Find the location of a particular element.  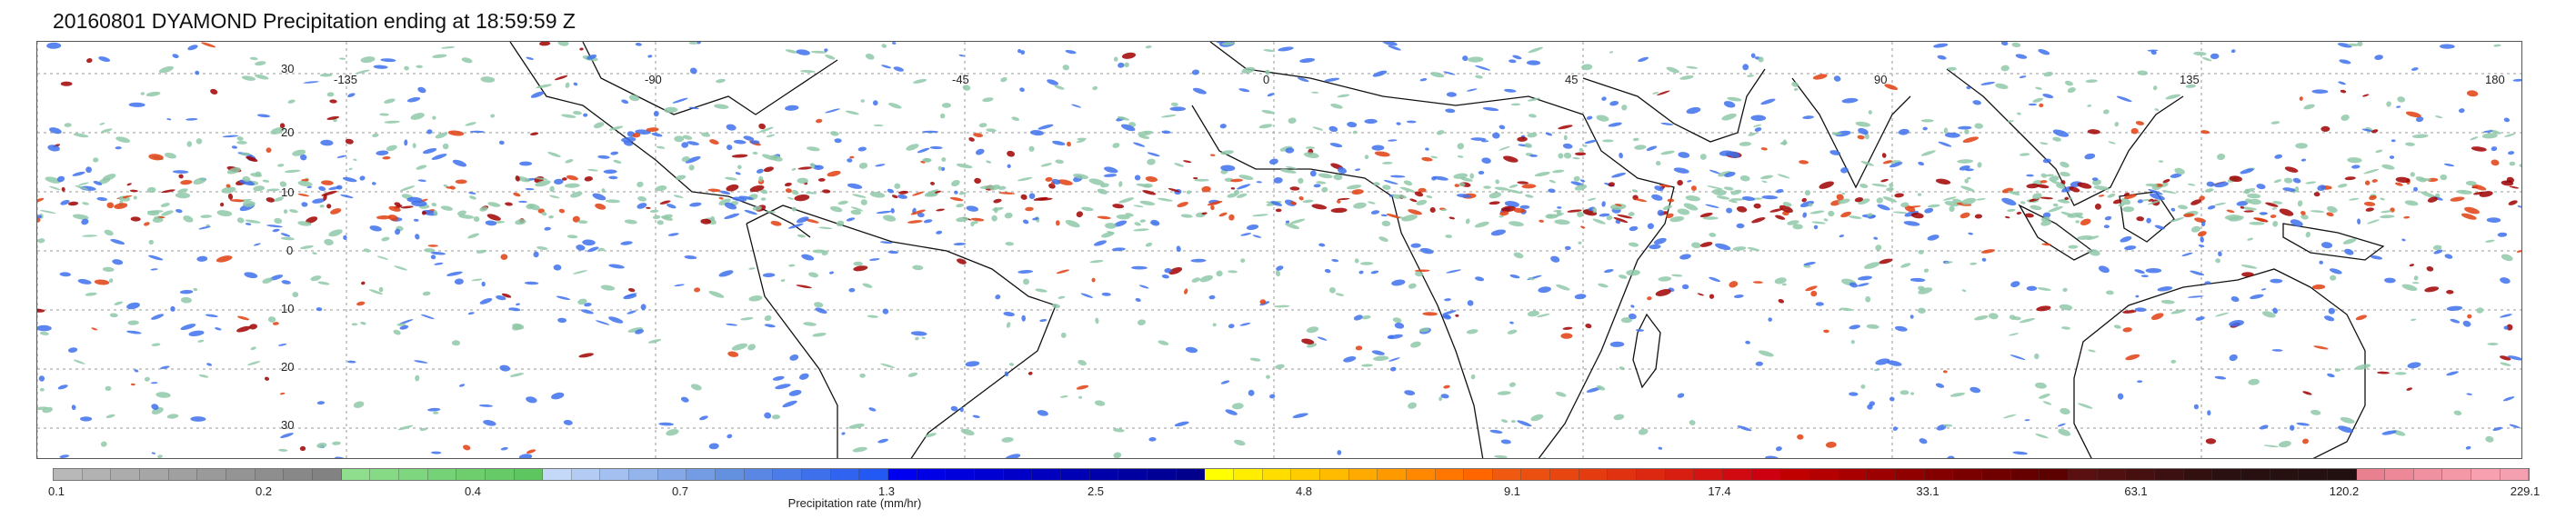

borneo-outline is located at coordinates (2147, 217).